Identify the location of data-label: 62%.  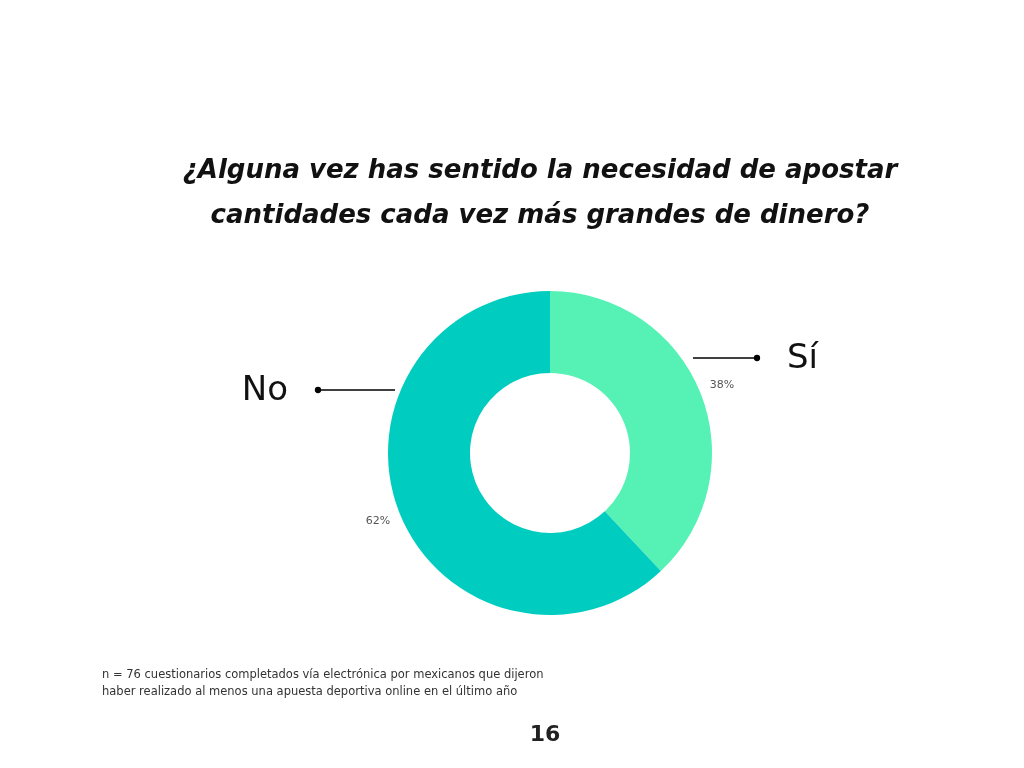
(378, 521).